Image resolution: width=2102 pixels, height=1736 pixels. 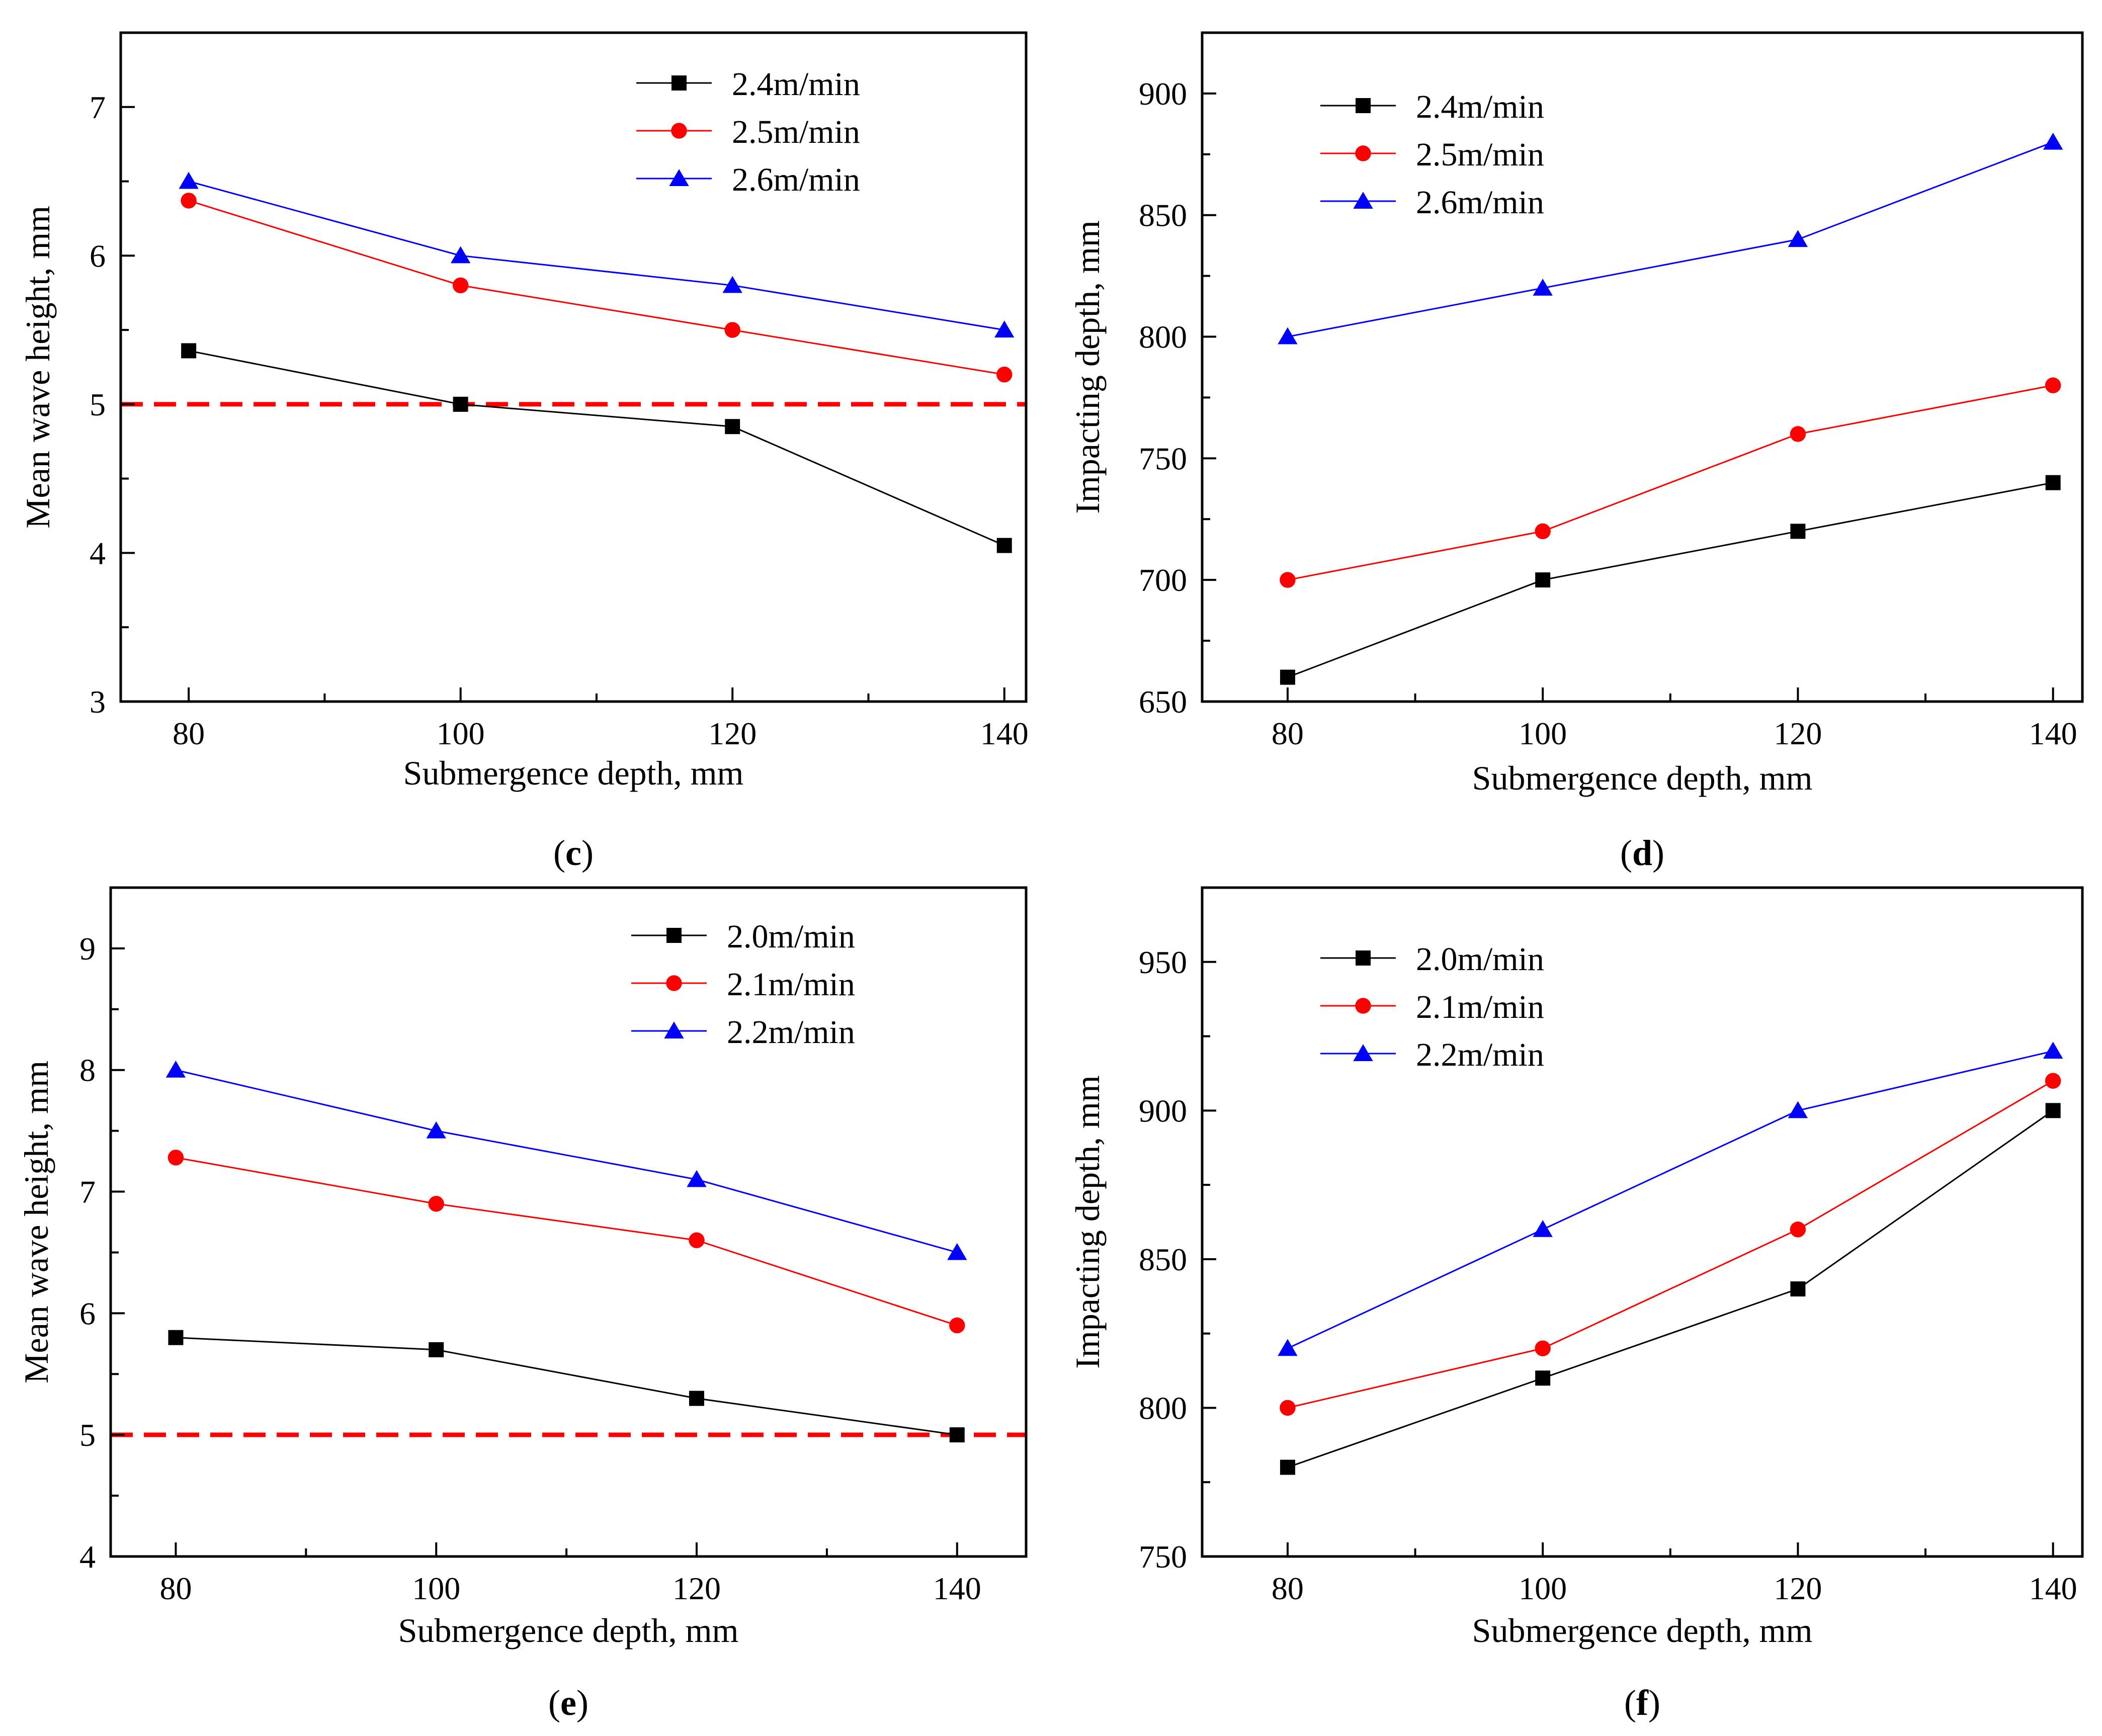 I want to click on y-axis-label: Mean wave height, mm, so click(x=38, y=367).